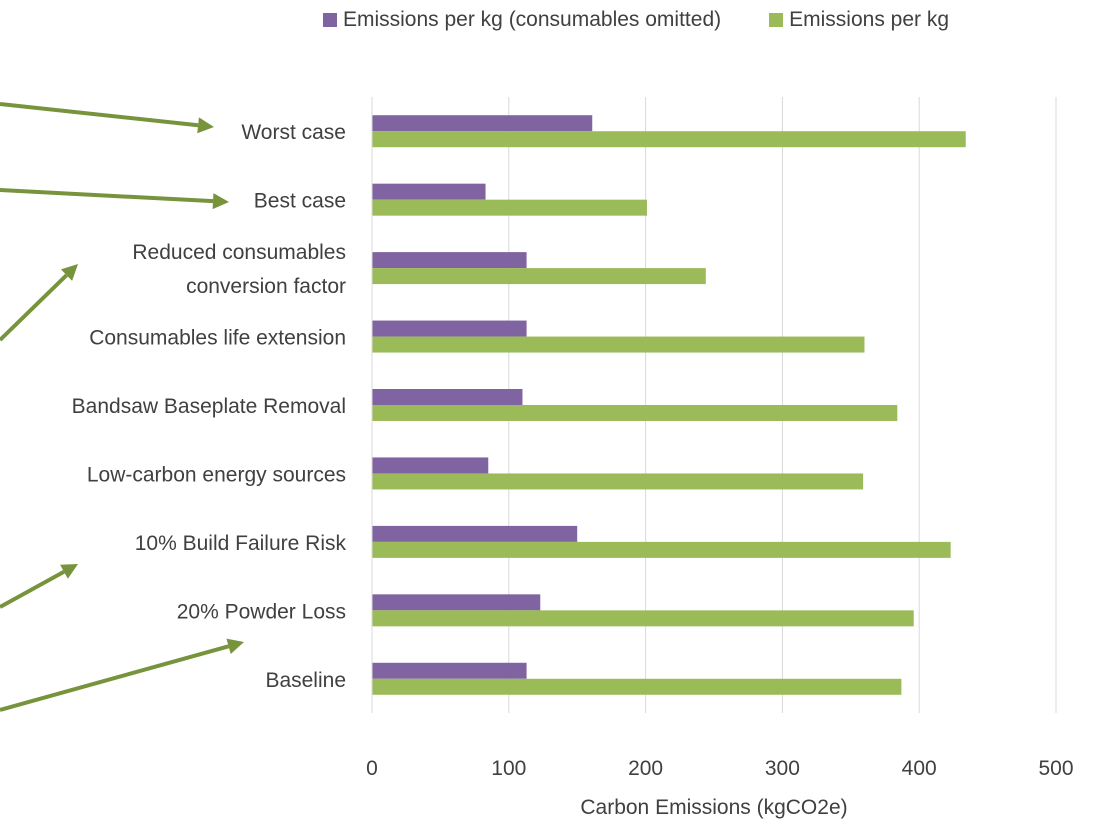 The image size is (1102, 822). What do you see at coordinates (209, 406) in the screenshot?
I see `category-label-4: Bandsaw Baseplate Removal` at bounding box center [209, 406].